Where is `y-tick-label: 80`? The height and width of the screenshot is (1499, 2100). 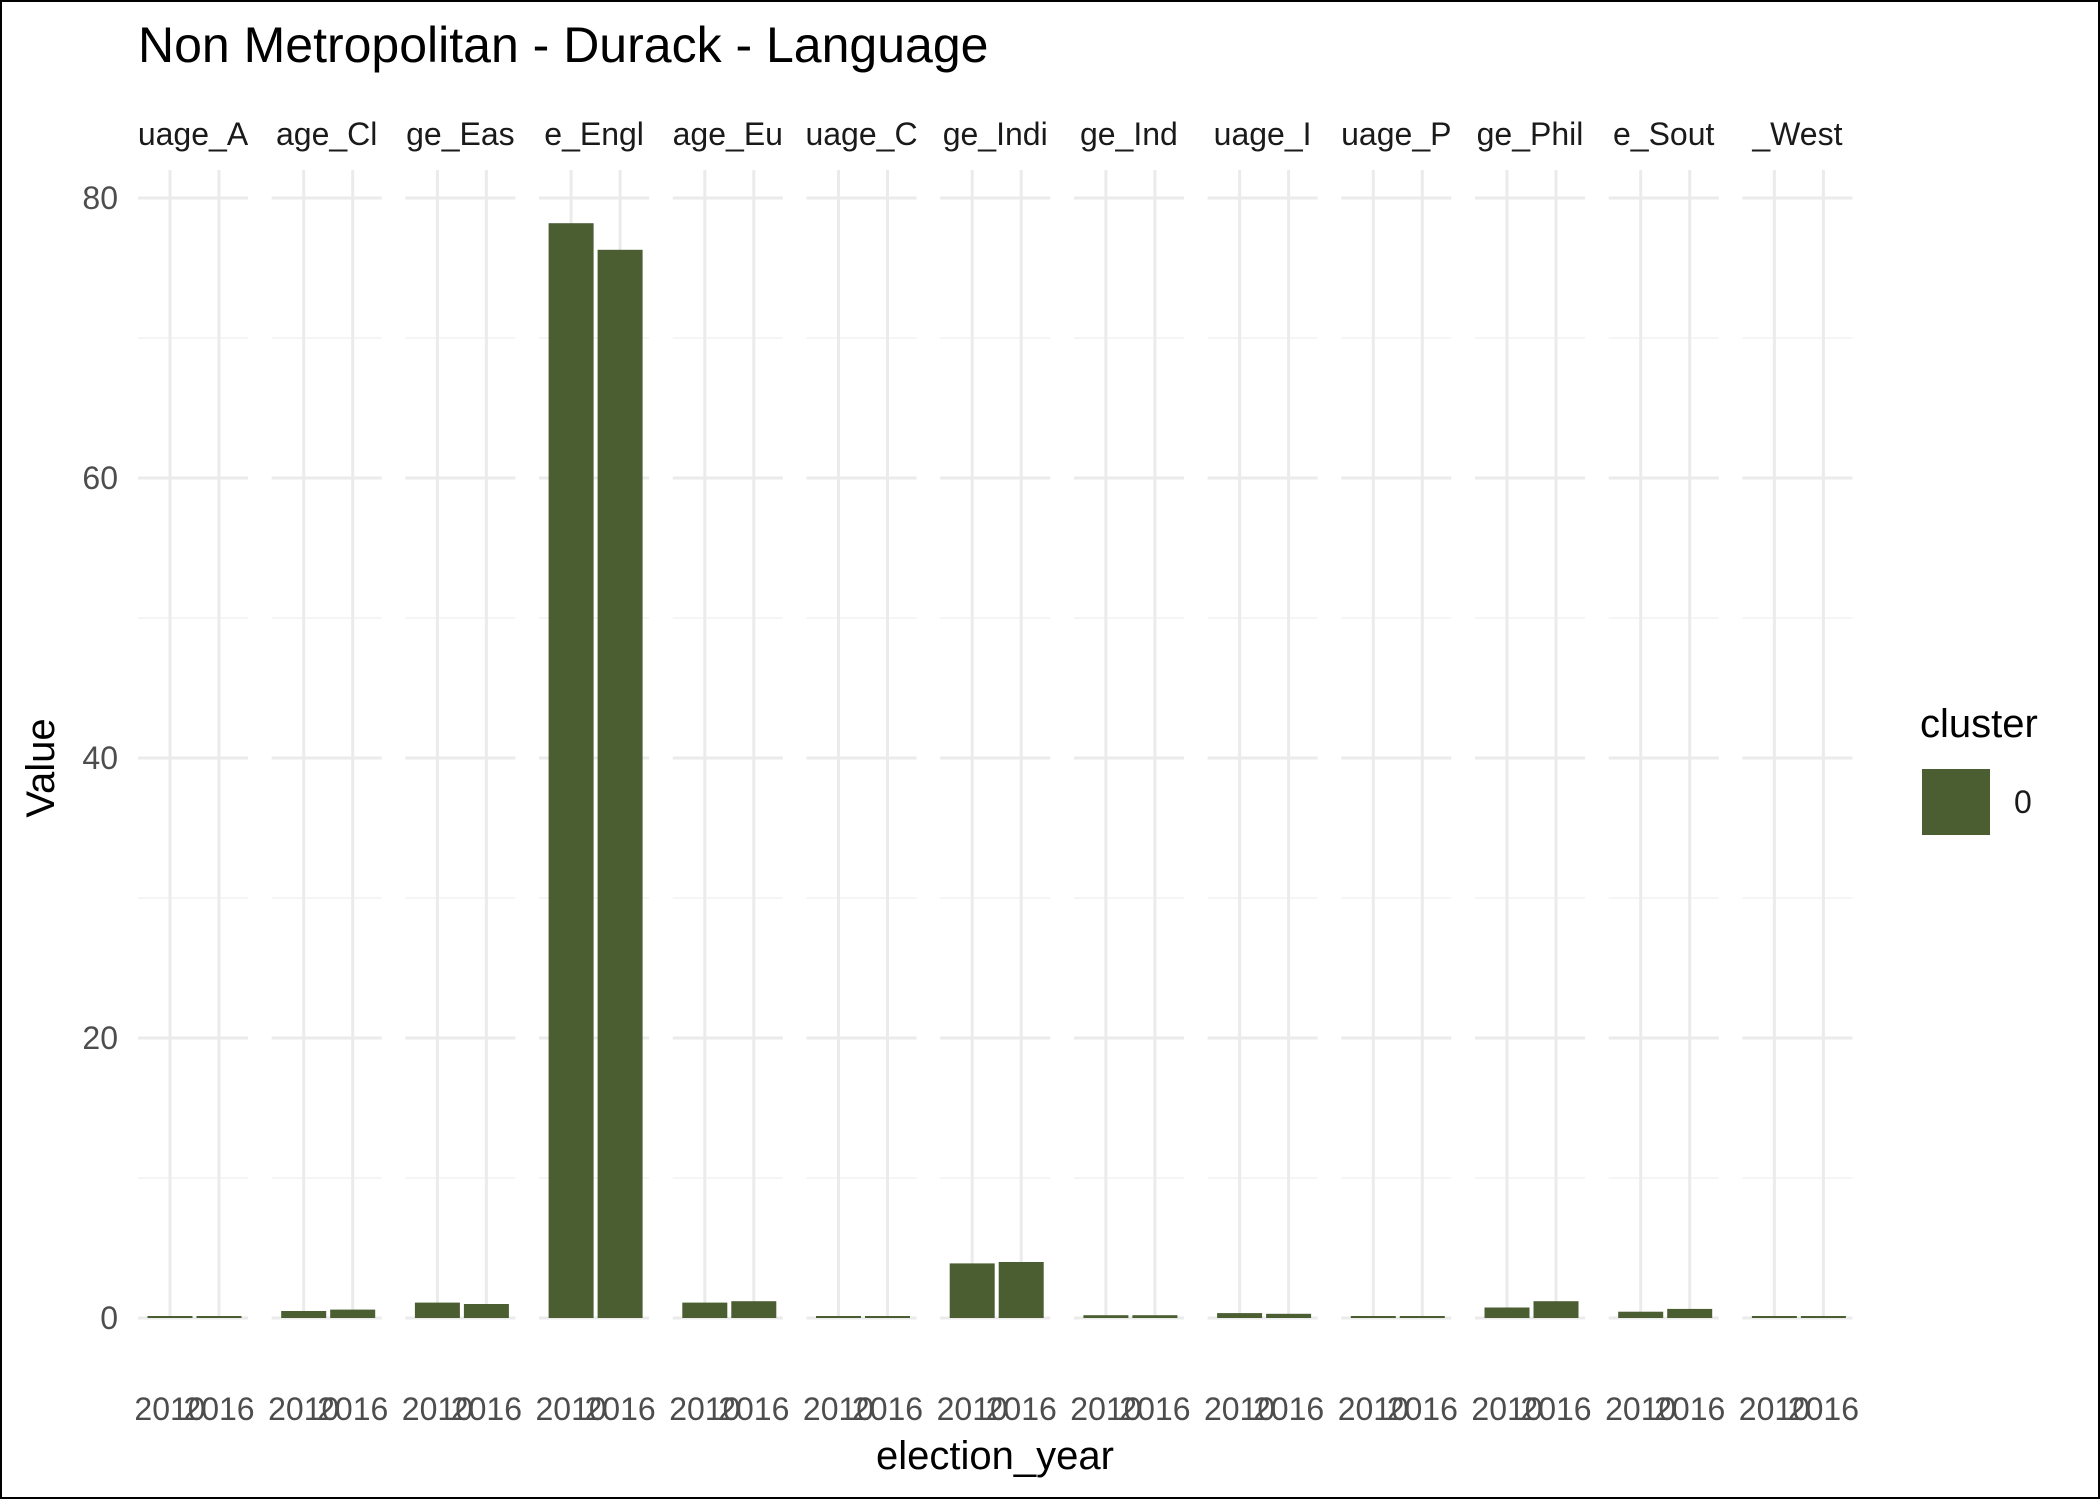
y-tick-label: 80 is located at coordinates (100, 198).